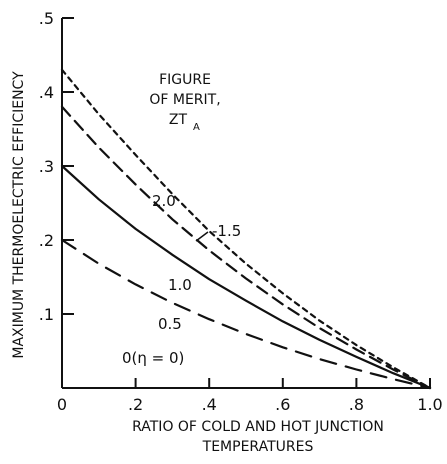 The width and height of the screenshot is (447, 464). What do you see at coordinates (356, 404) in the screenshot?
I see `x-tick-label: .8` at bounding box center [356, 404].